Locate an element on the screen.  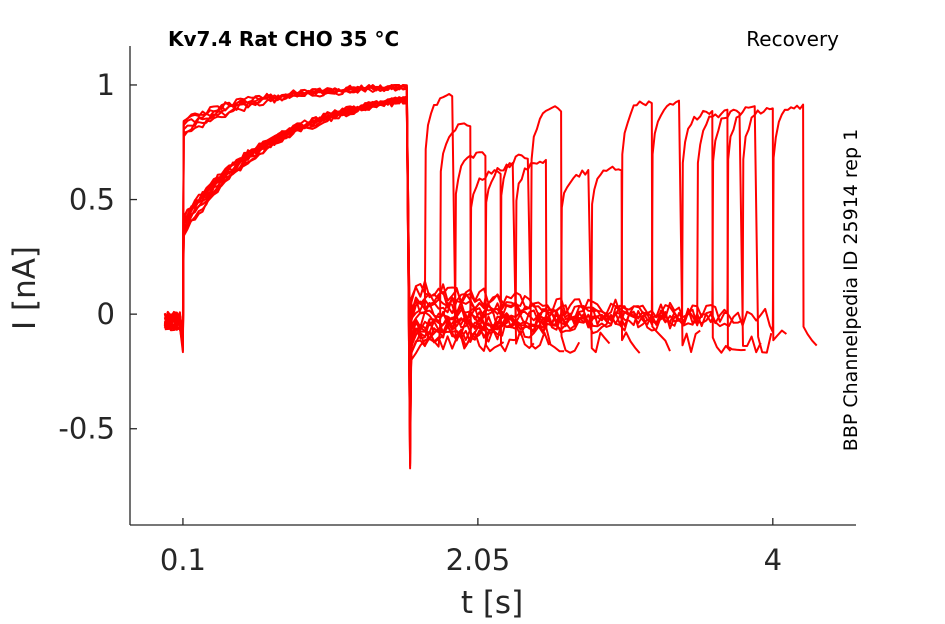
x-tick-label: 0.1 is located at coordinates (183, 560).